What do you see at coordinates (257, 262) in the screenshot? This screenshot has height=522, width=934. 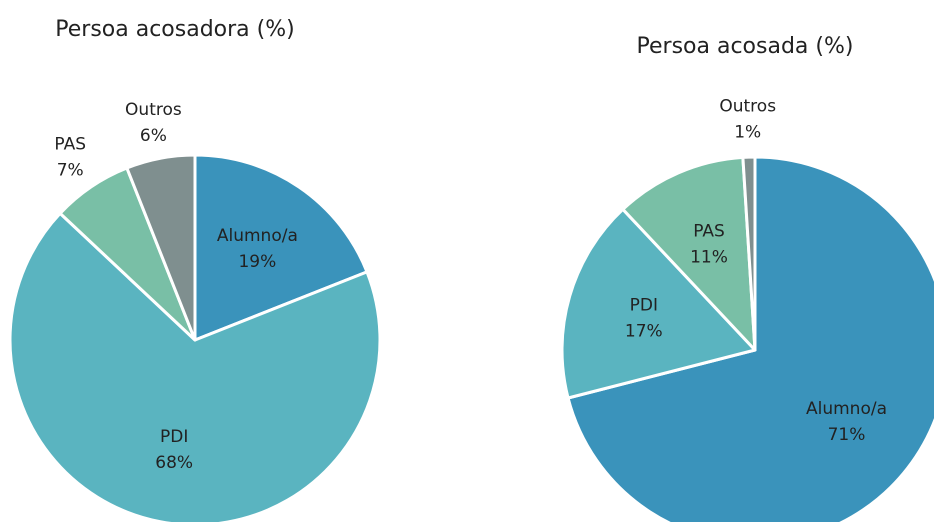 I see `slice-value-label: 19%` at bounding box center [257, 262].